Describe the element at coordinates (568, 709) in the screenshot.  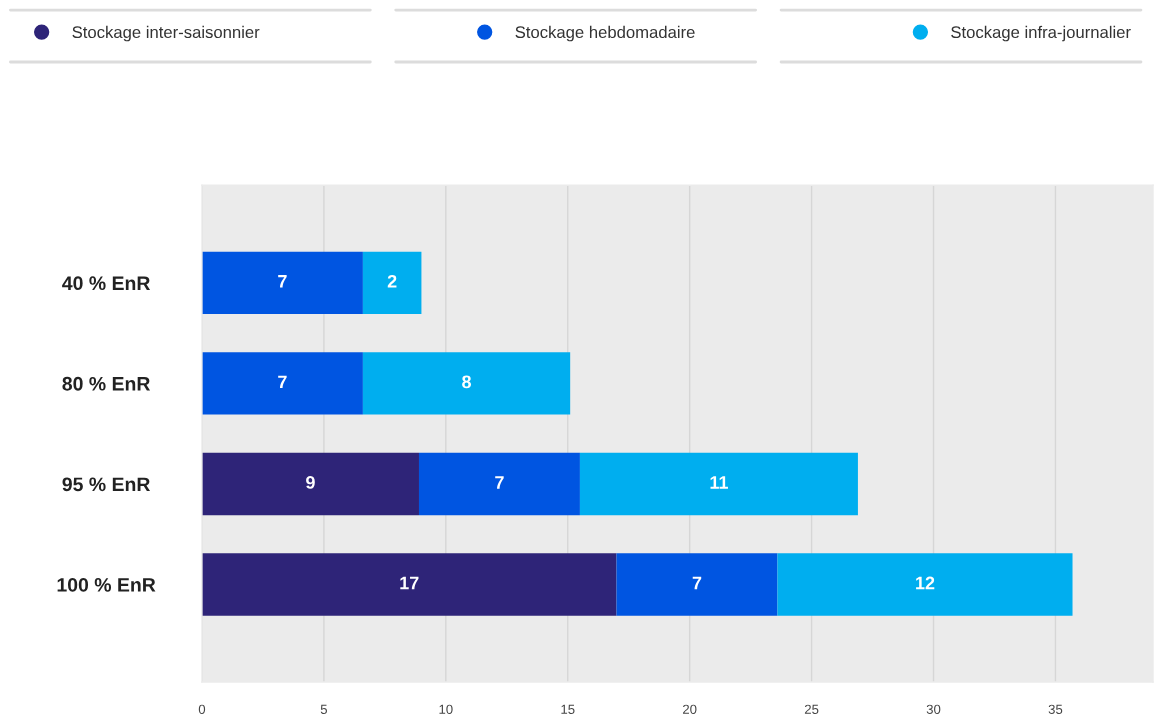
I see `x-tick-label: 15` at that location.